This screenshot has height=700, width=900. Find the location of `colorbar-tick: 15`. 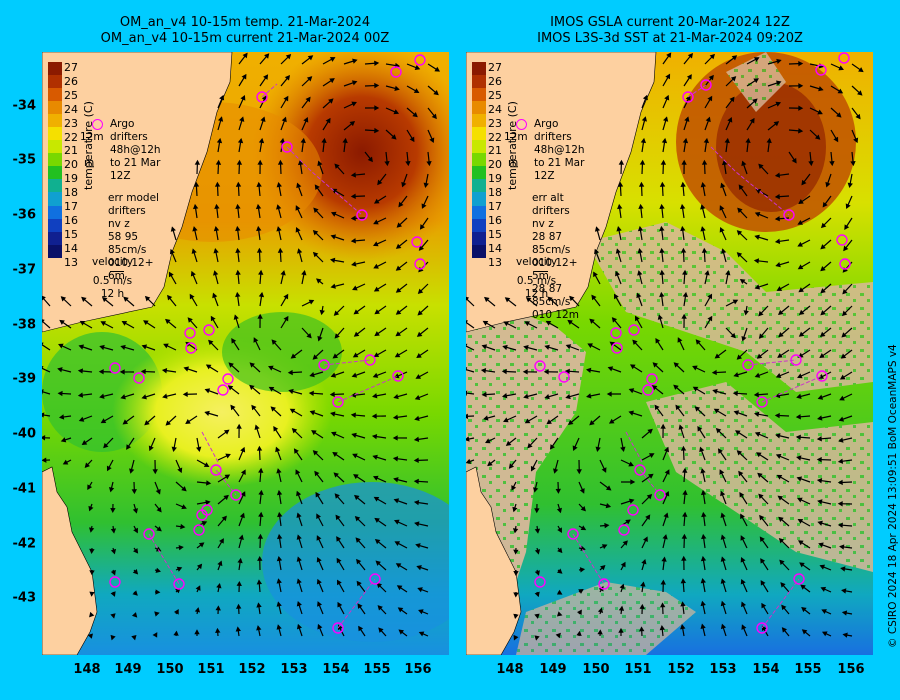

colorbar-tick: 15 is located at coordinates (71, 234).